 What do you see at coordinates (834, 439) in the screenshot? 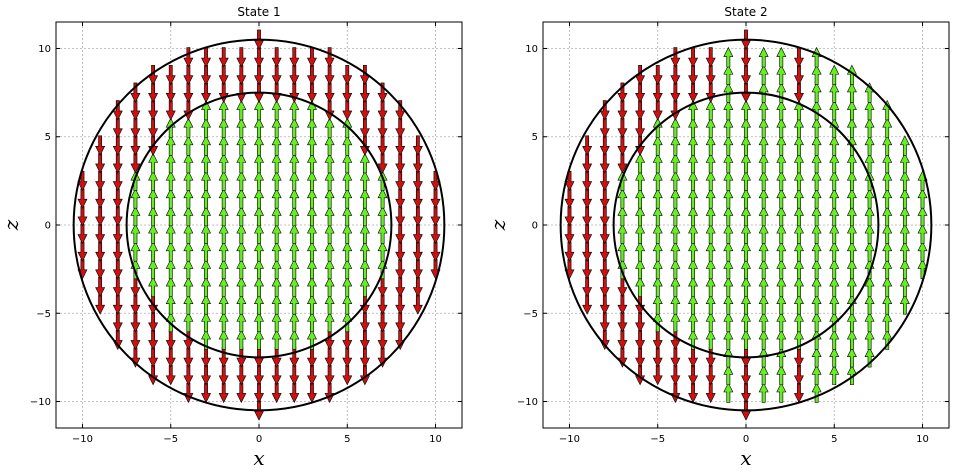
I see `x-tick-label: 5` at bounding box center [834, 439].